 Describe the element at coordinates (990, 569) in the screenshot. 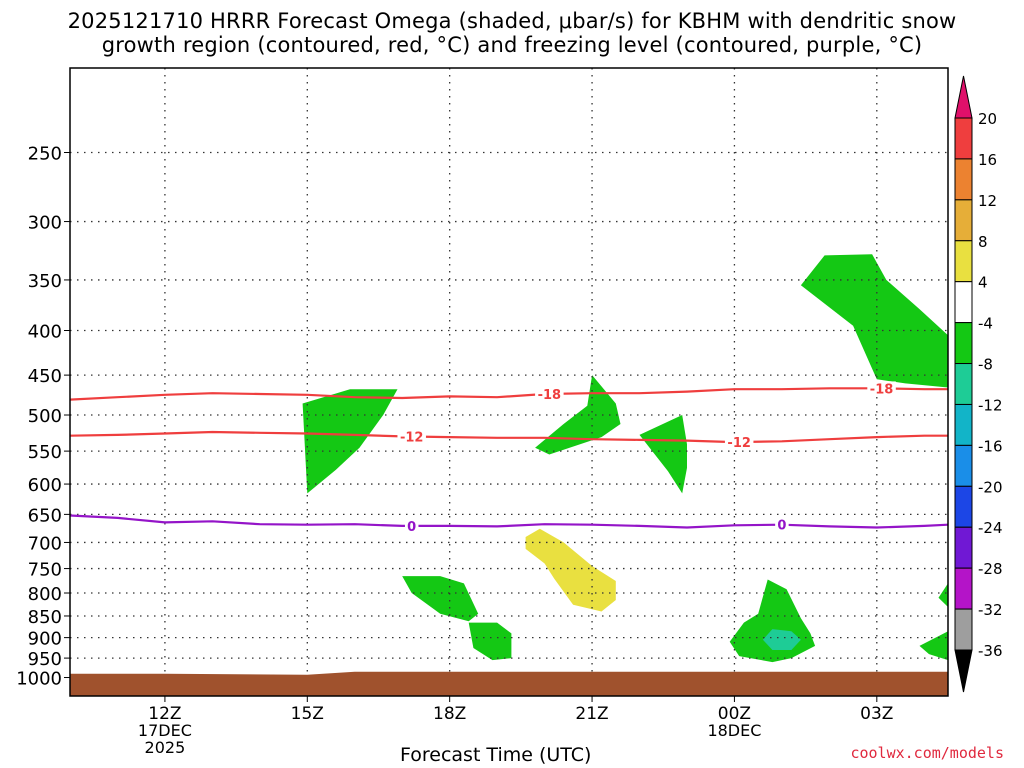

I see `colorbar-label-11: -28` at that location.